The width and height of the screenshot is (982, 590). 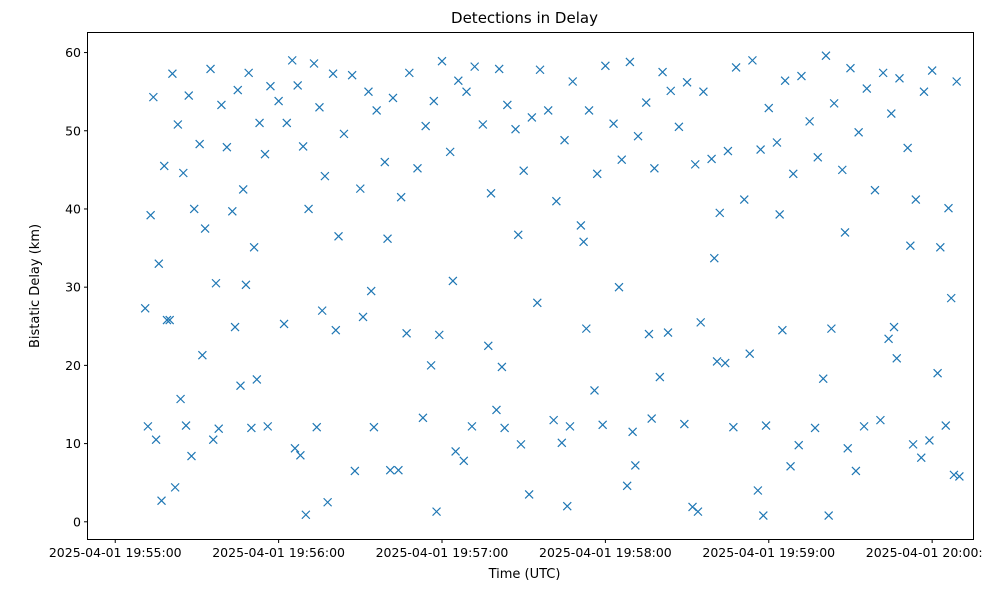 I want to click on y-tick-label: 20, so click(x=73, y=365).